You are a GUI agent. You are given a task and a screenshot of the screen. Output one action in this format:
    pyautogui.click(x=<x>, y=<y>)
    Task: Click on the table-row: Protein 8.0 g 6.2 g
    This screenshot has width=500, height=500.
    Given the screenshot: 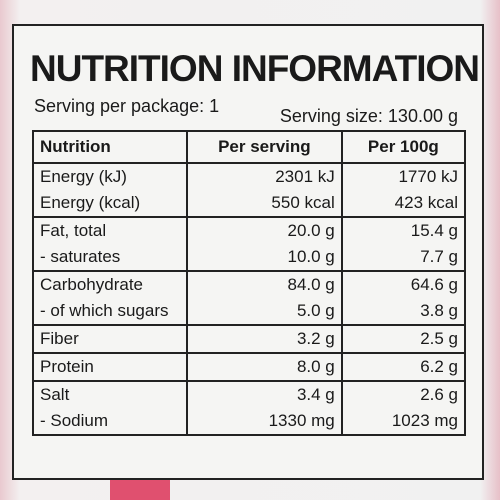 What is the action you would take?
    pyautogui.click(x=249, y=366)
    